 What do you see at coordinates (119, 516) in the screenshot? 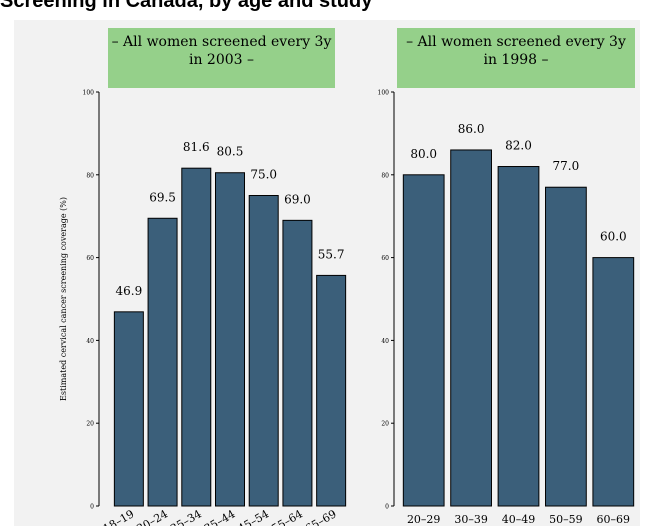
I see `x-tick-label: 18–19` at bounding box center [119, 516].